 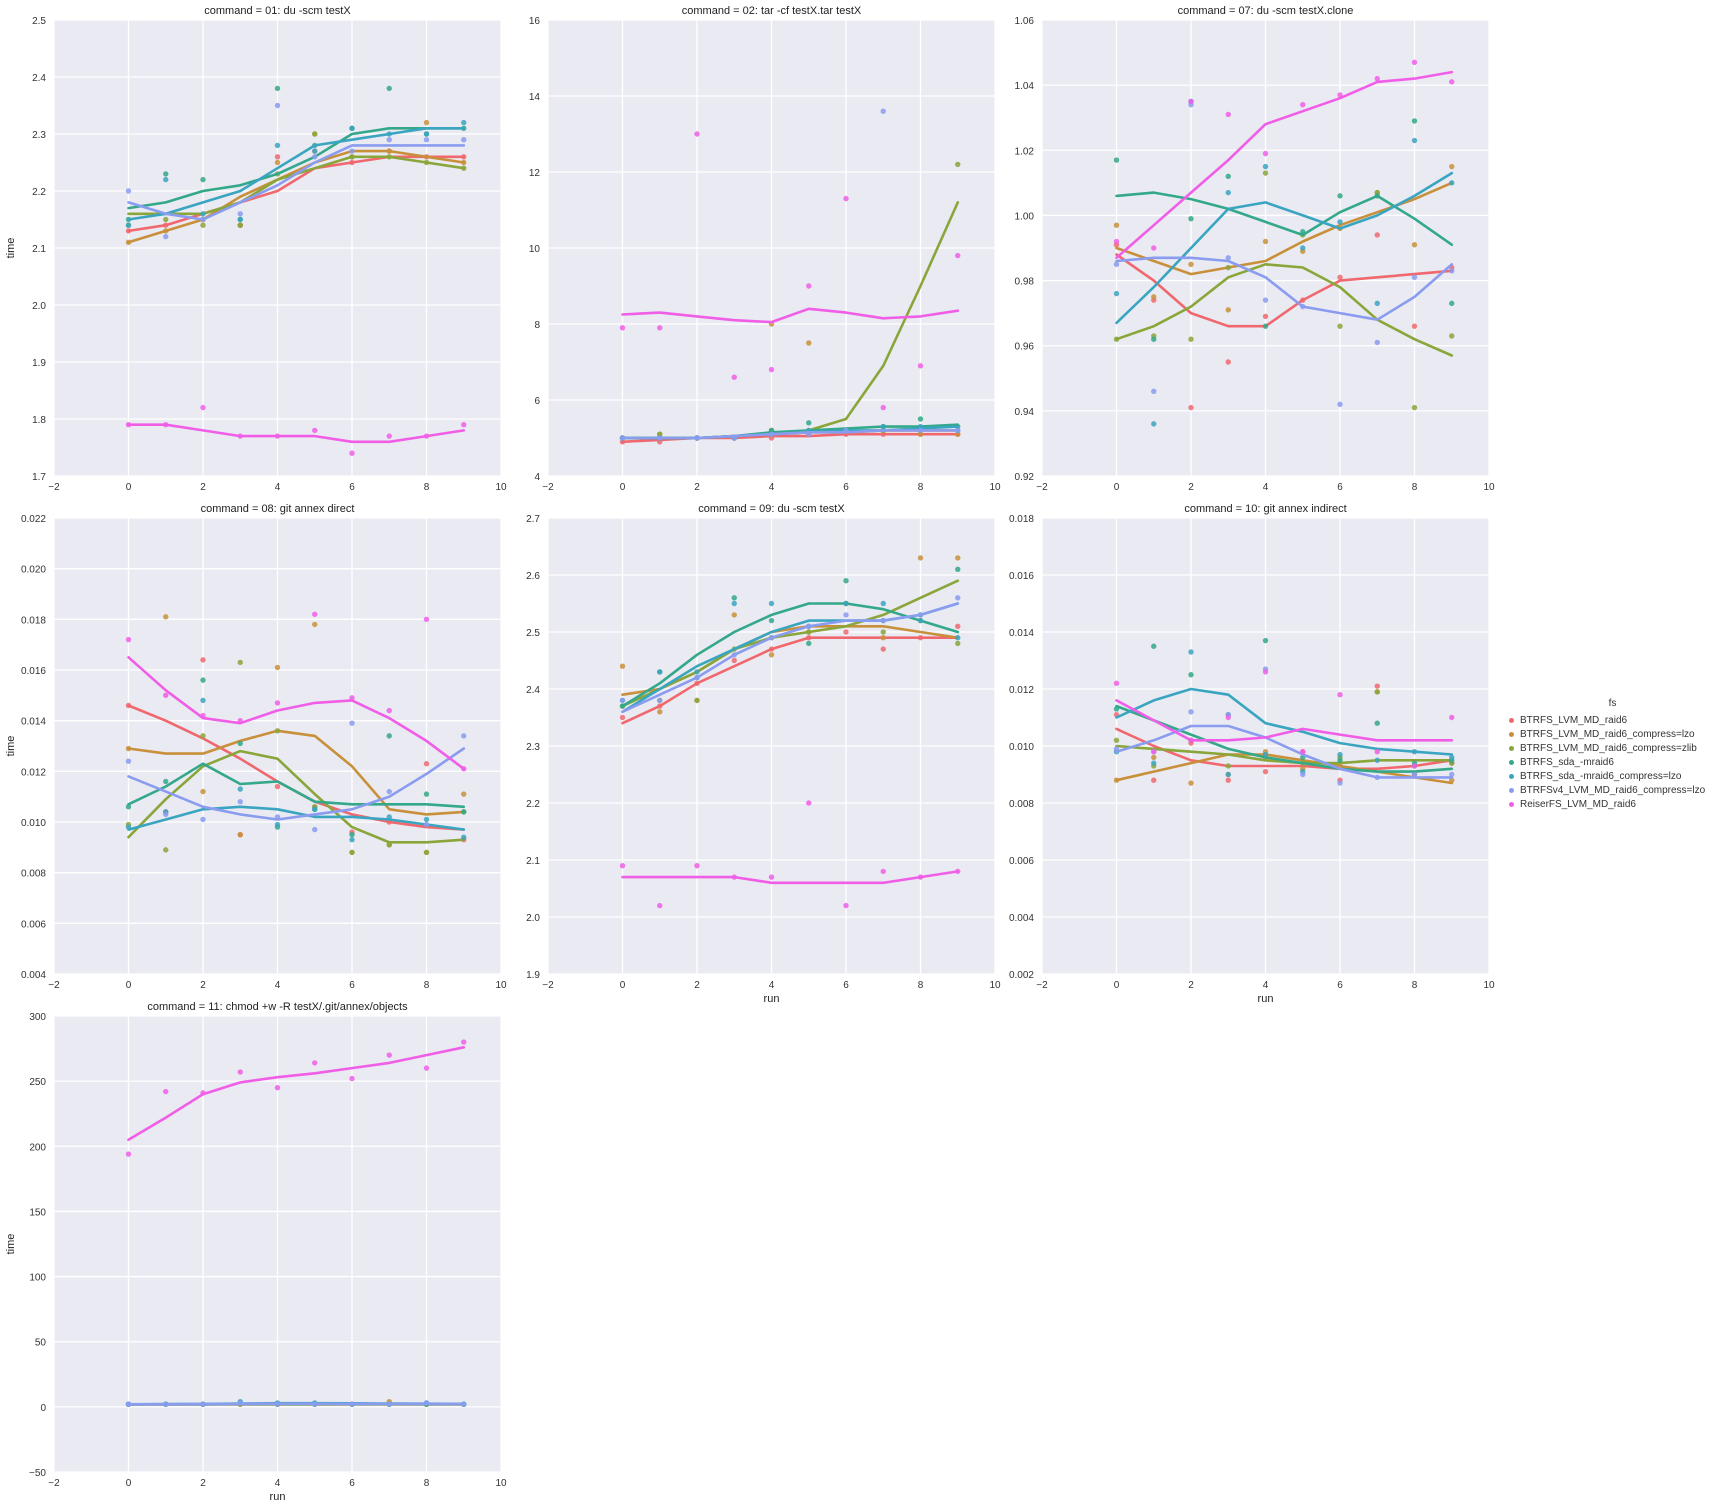 What do you see at coordinates (697, 985) in the screenshot?
I see `x-tick-label: 2` at bounding box center [697, 985].